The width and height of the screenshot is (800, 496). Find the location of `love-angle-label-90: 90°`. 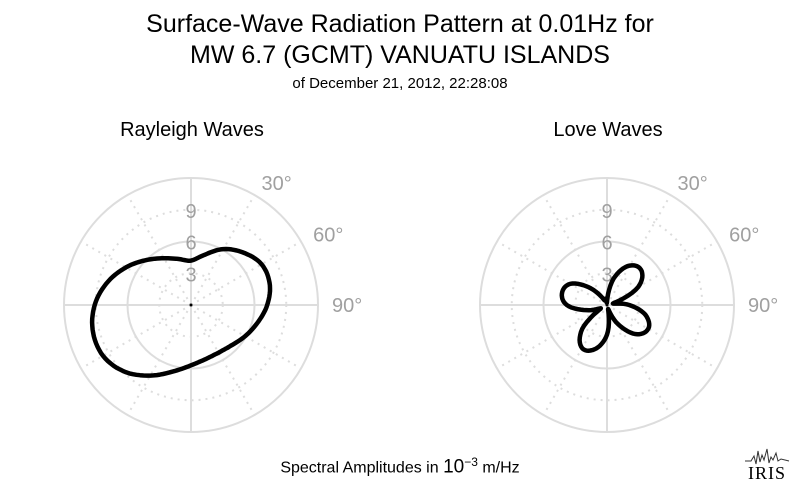

love-angle-label-90: 90° is located at coordinates (763, 306).